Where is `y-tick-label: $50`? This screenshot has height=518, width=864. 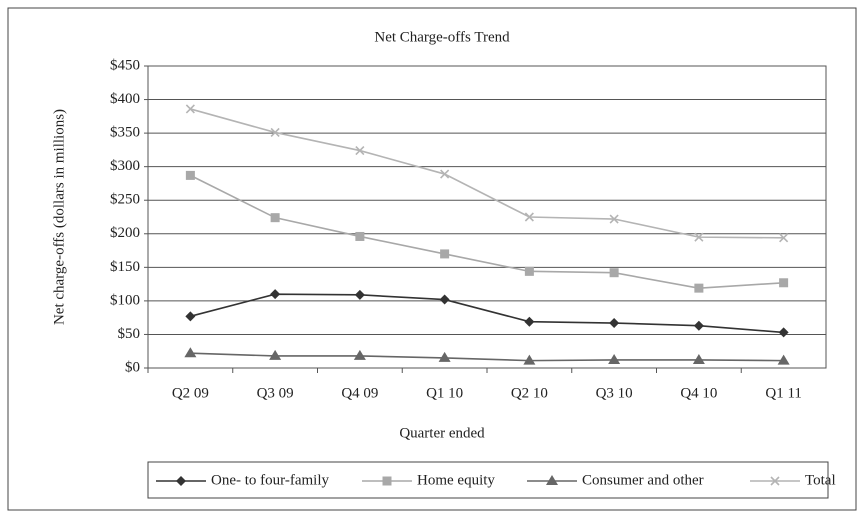 y-tick-label: $50 is located at coordinates (129, 334).